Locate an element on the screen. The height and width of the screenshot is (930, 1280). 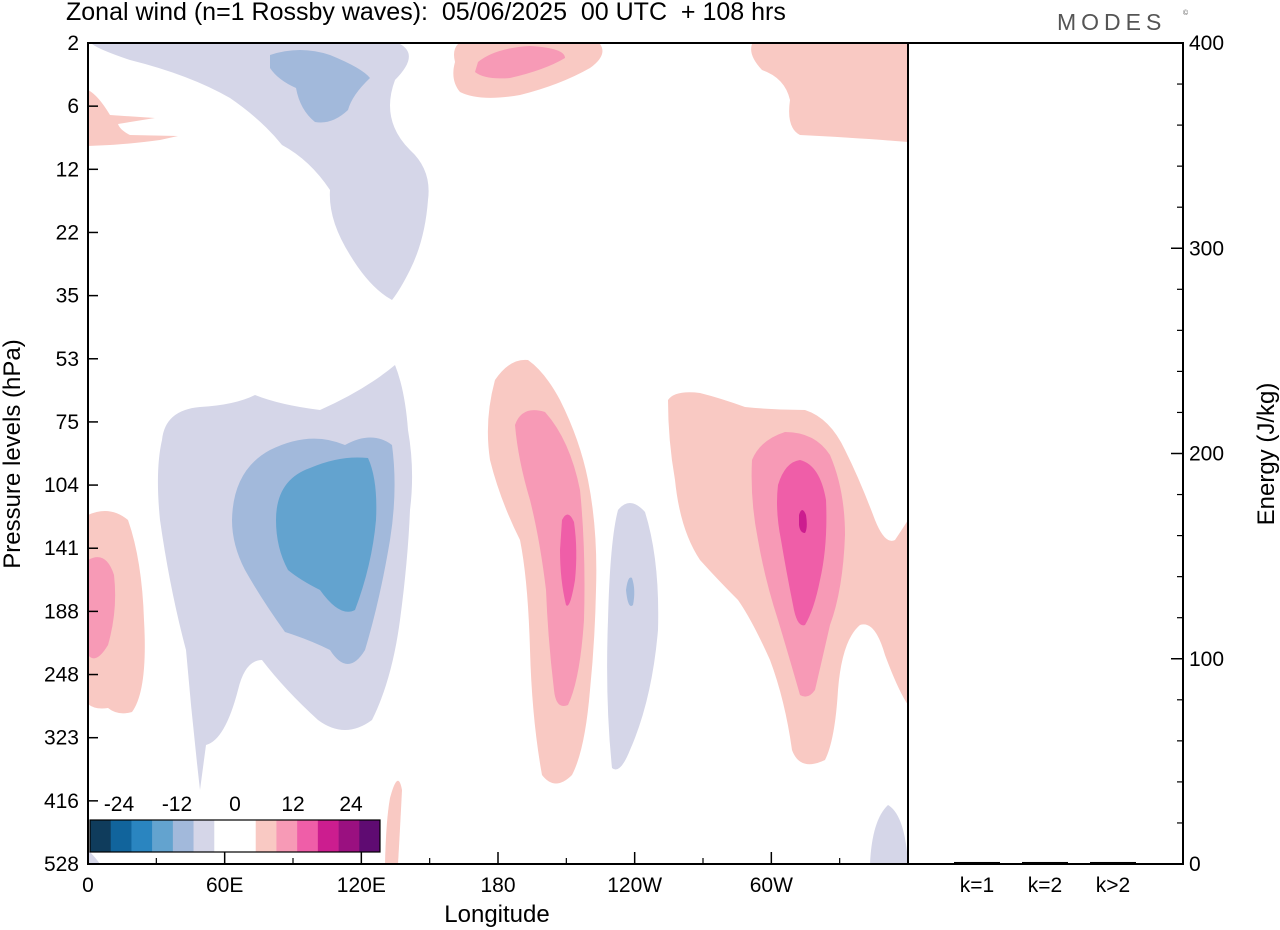
y-tick-label: 22 is located at coordinates (67, 232).